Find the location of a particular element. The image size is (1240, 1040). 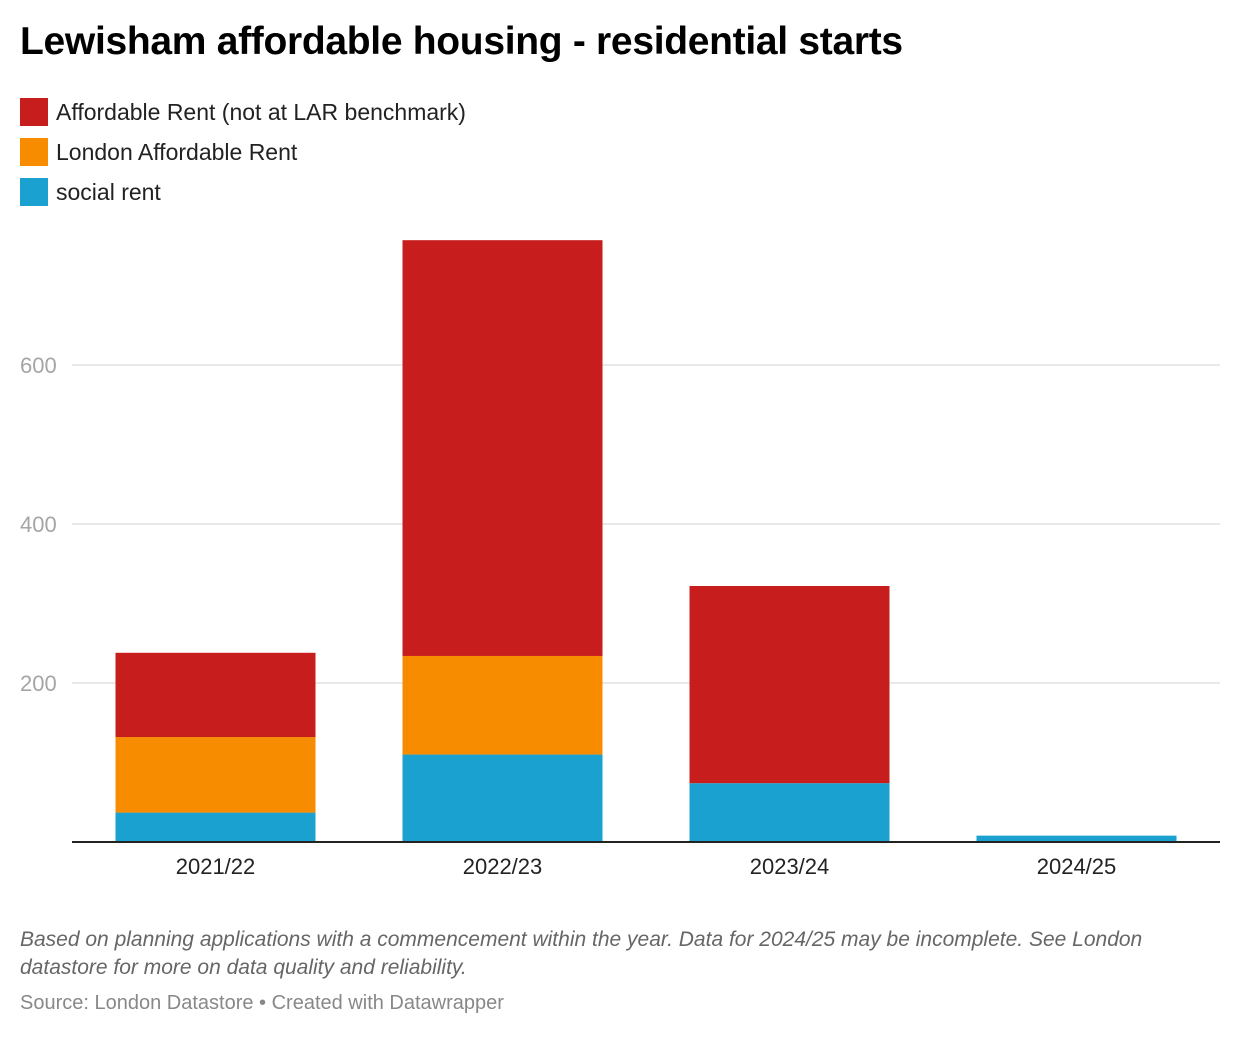

legend-swatch-london-affordable-rent is located at coordinates (34, 152).